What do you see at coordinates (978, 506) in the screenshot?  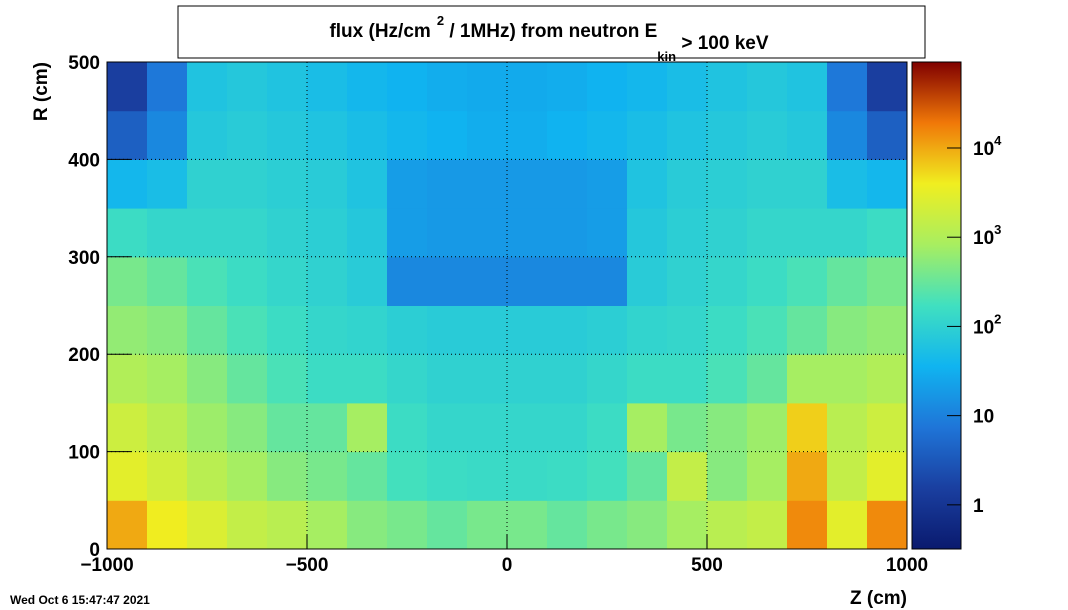 I see `colorbar-tick-label: 1` at bounding box center [978, 506].